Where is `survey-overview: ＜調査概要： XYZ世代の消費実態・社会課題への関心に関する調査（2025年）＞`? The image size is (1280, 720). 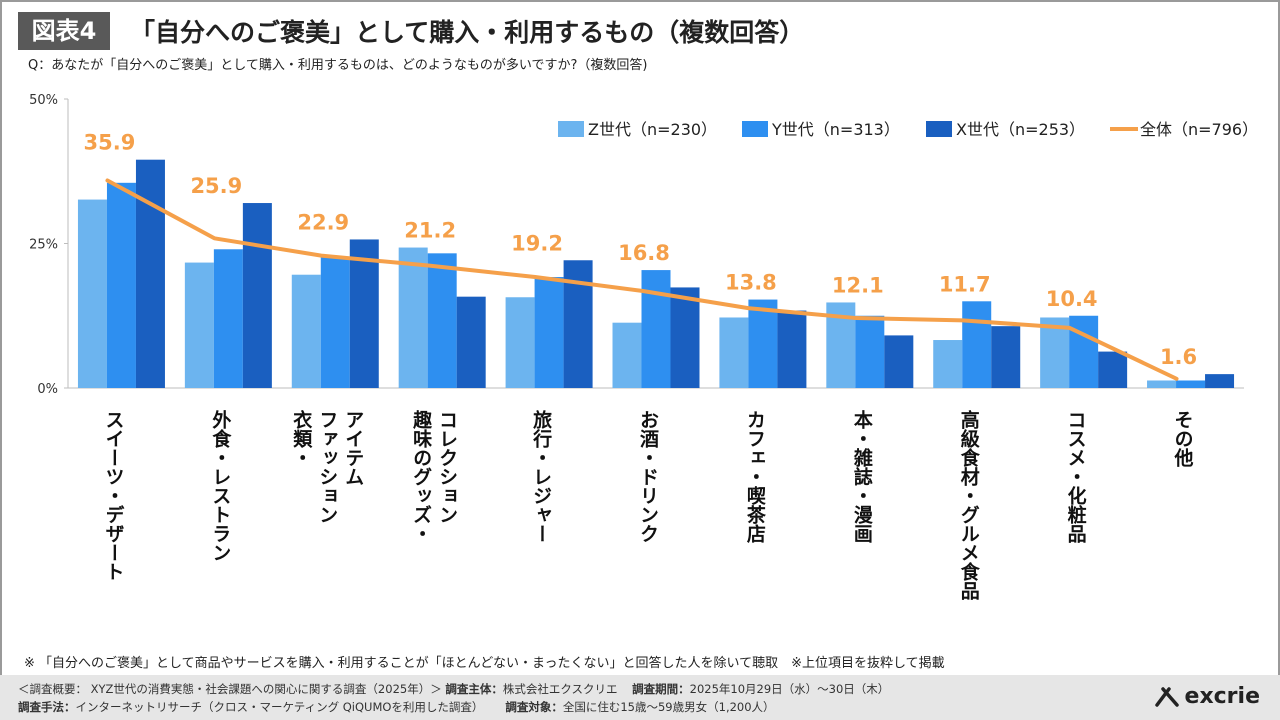 survey-overview: ＜調査概要： XYZ世代の消費実態・社会課題への関心に関する調査（2025年）＞ is located at coordinates (230, 689).